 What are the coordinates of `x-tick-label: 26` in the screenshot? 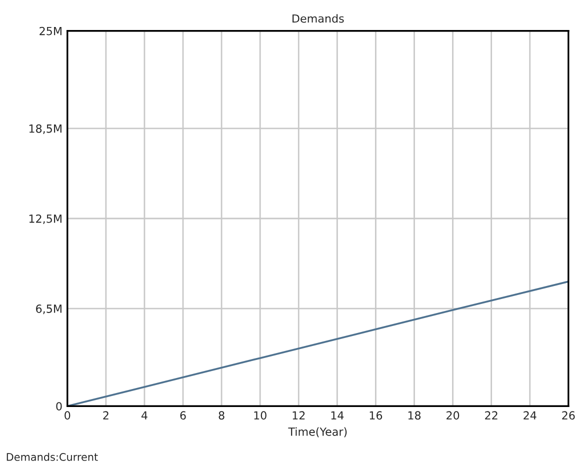 It's located at (568, 415).